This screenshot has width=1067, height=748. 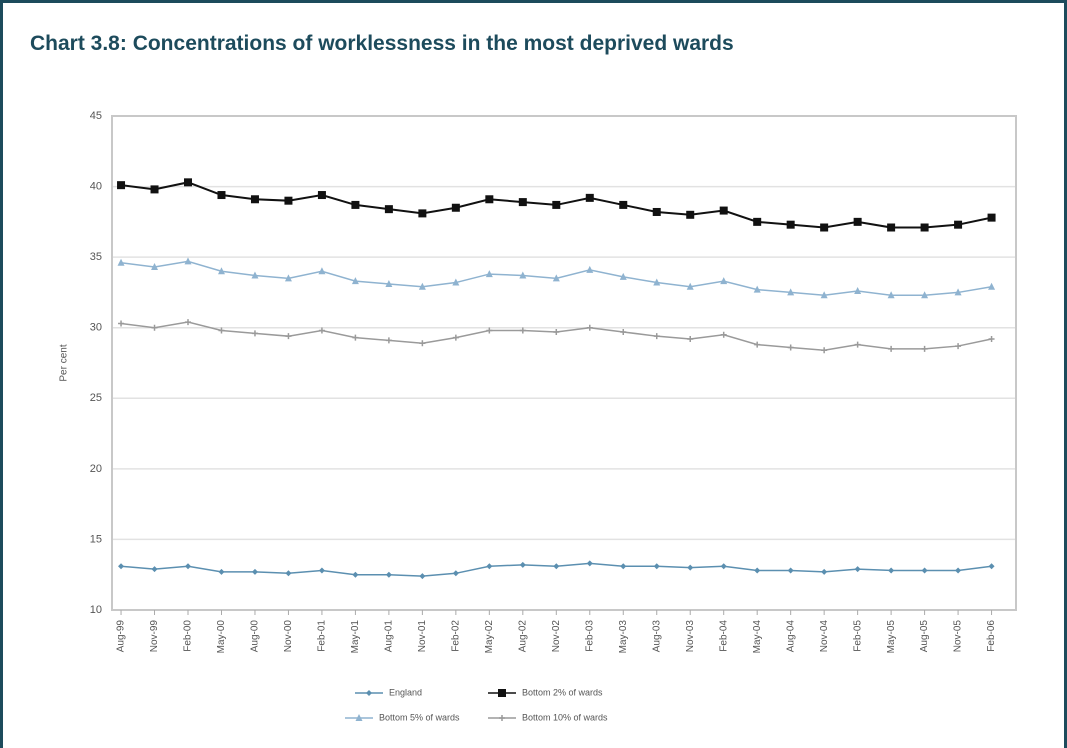 I want to click on x-tick-label: Feb-05, so click(x=857, y=636).